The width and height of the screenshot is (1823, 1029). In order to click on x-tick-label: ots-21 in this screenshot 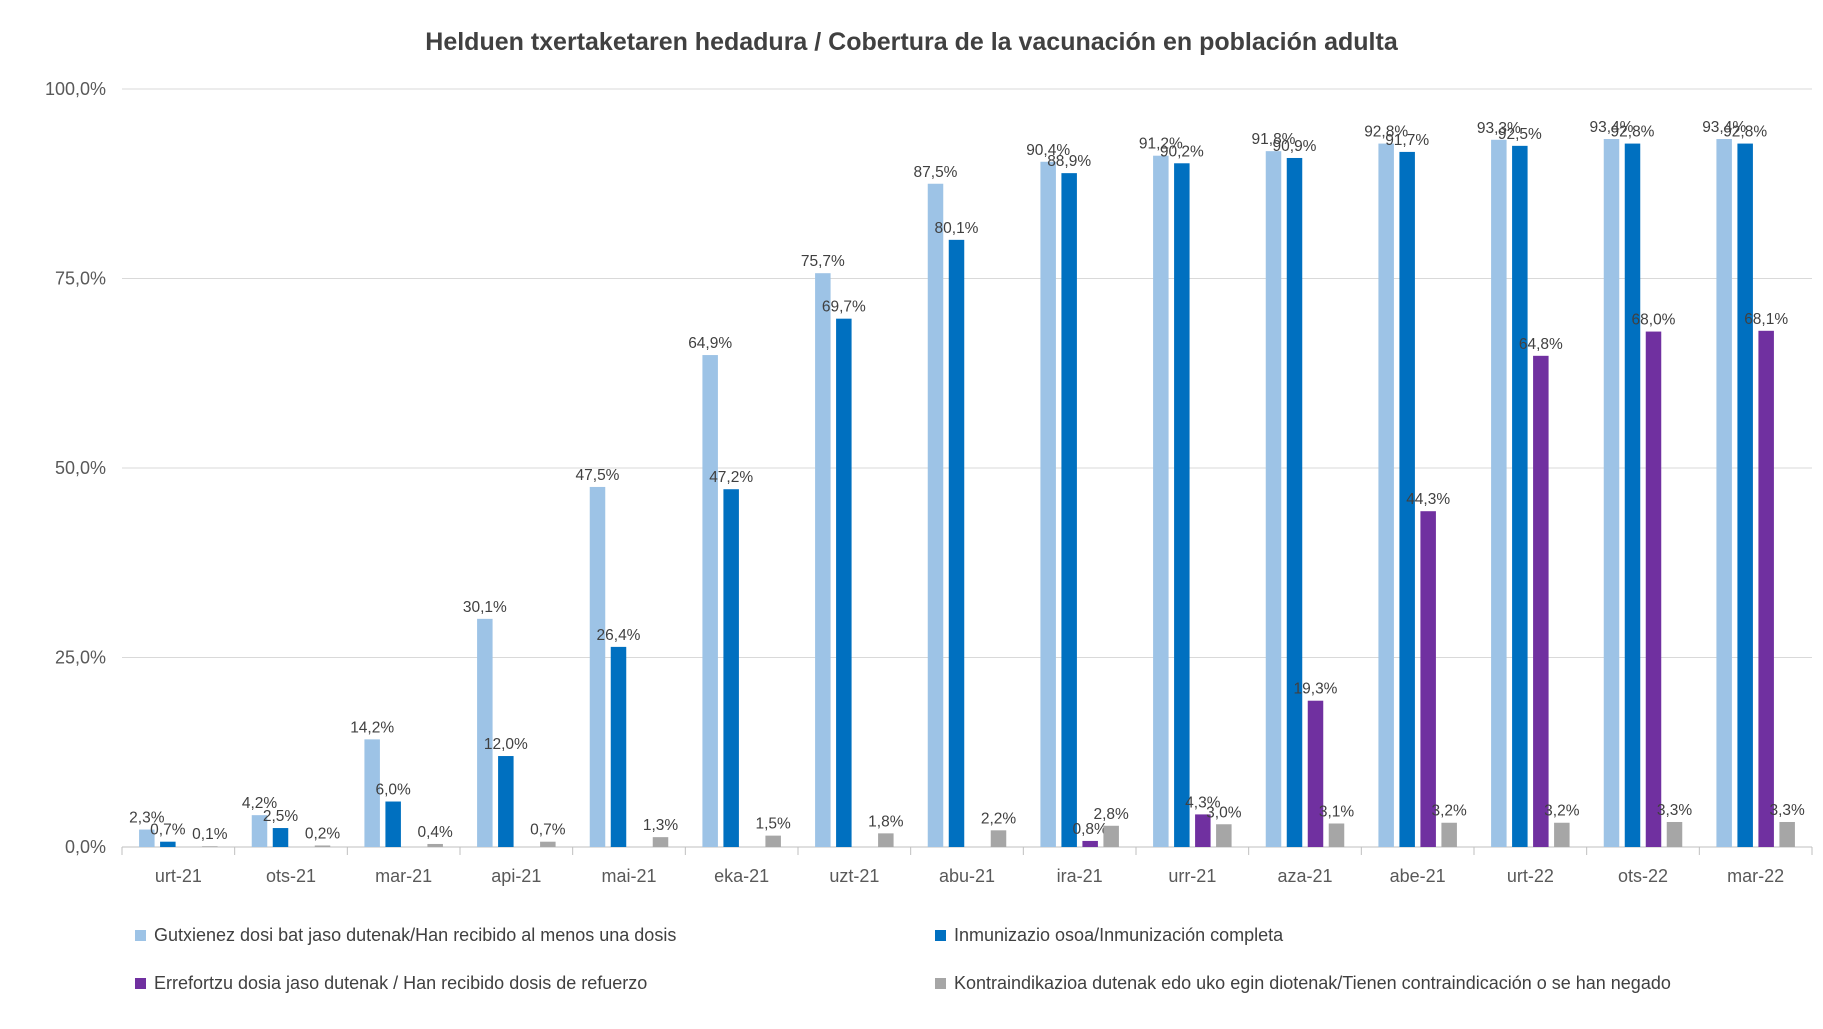, I will do `click(291, 876)`.